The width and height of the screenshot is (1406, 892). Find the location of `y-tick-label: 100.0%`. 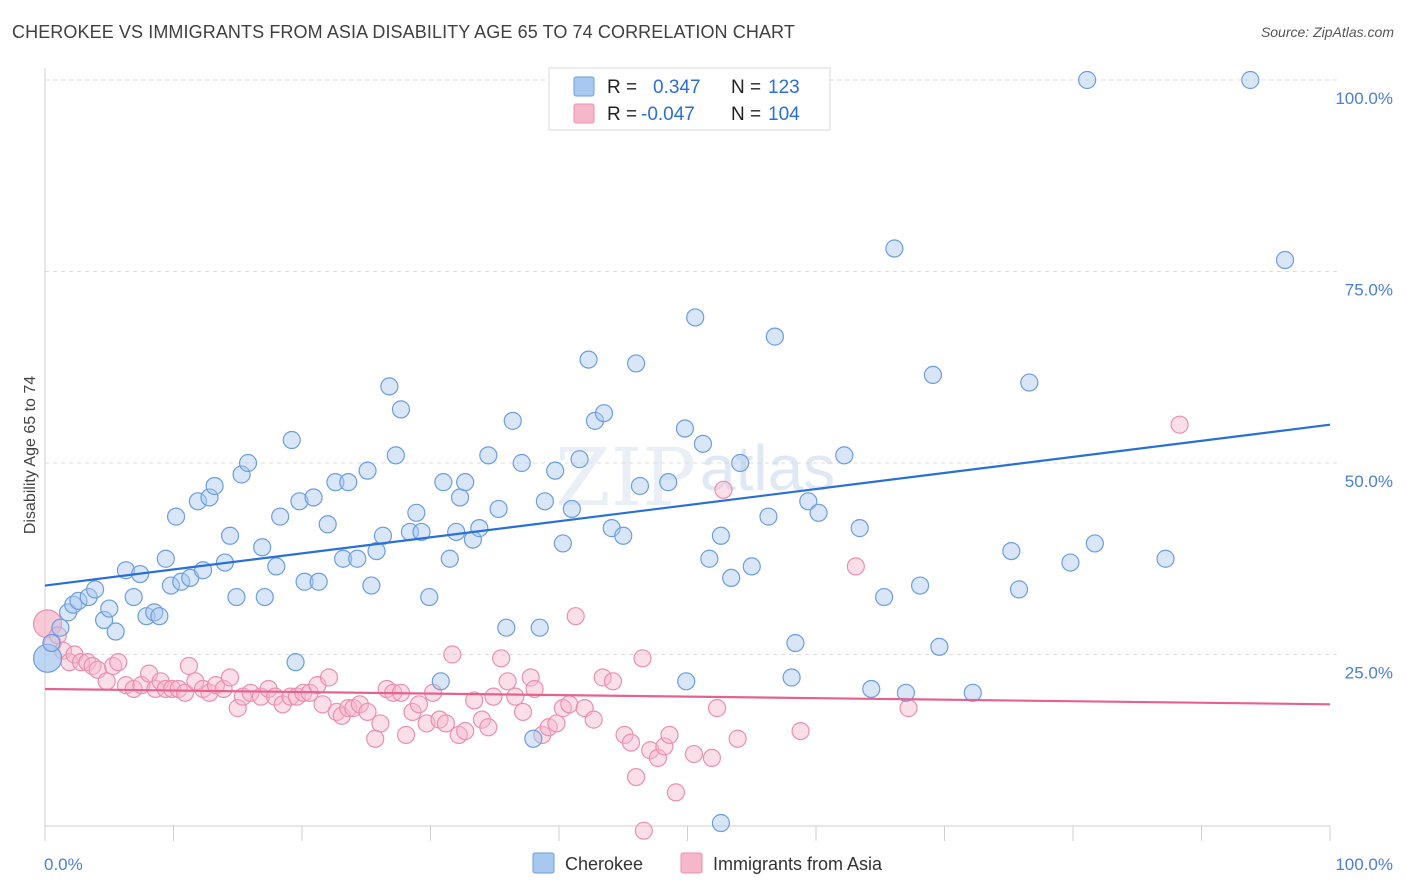

y-tick-label: 100.0% is located at coordinates (1364, 98).